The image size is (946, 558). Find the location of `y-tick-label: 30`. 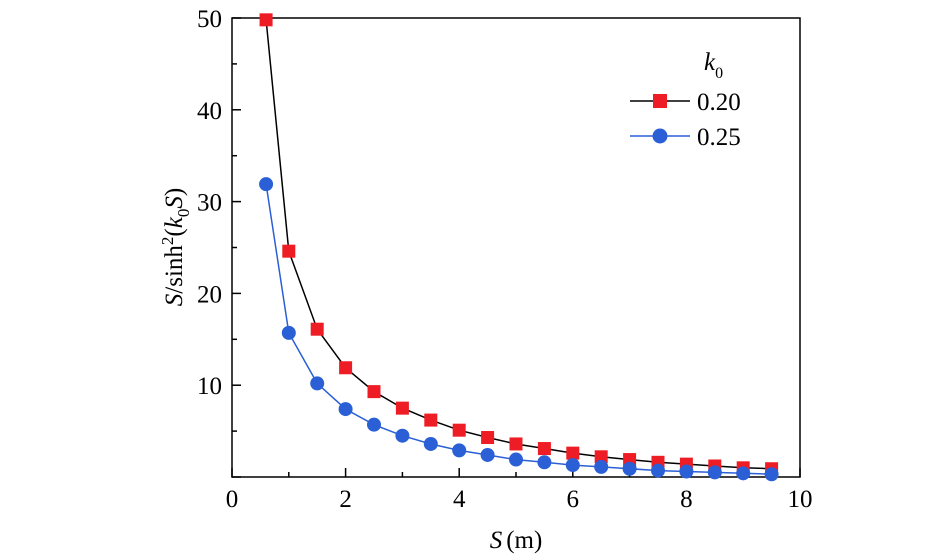

y-tick-label: 30 is located at coordinates (209, 203).